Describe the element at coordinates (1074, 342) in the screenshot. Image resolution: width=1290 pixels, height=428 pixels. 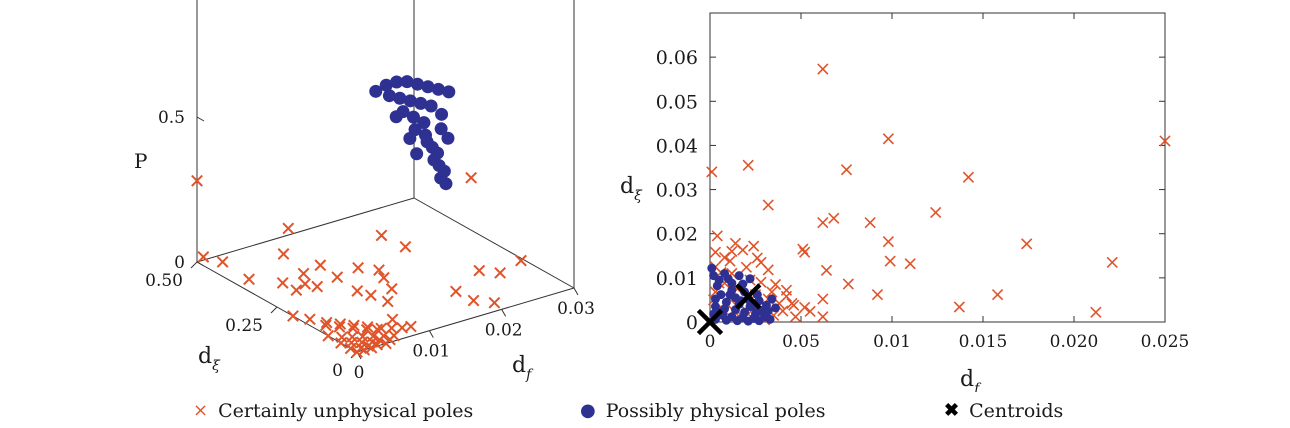
I see `x-tick-label: 0.020` at that location.